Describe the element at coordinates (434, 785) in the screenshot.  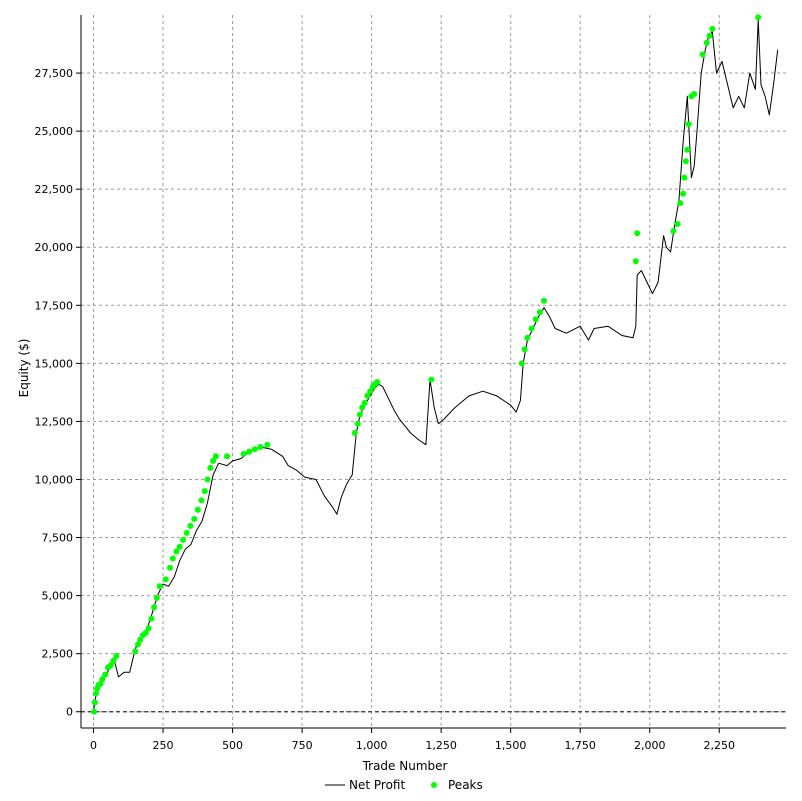
I see `legend-peaks-swatch` at that location.